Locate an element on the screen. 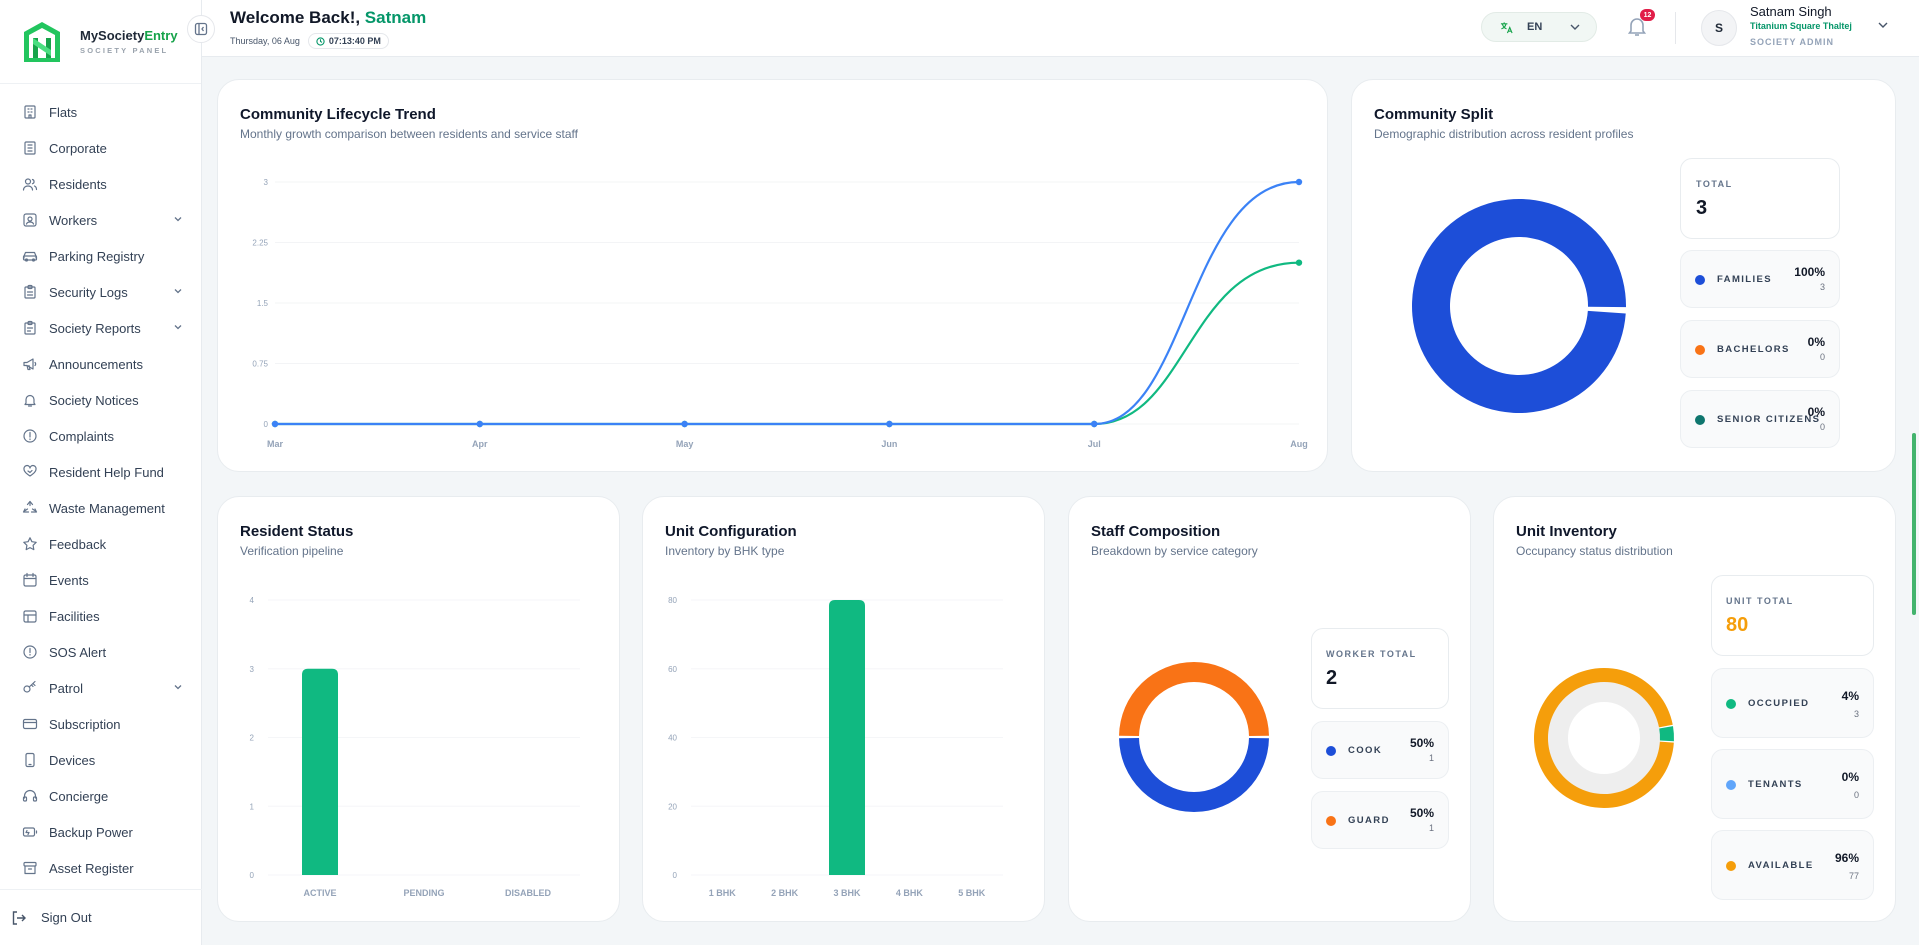 The width and height of the screenshot is (1919, 945). notifications-bell-icon is located at coordinates (1637, 26).